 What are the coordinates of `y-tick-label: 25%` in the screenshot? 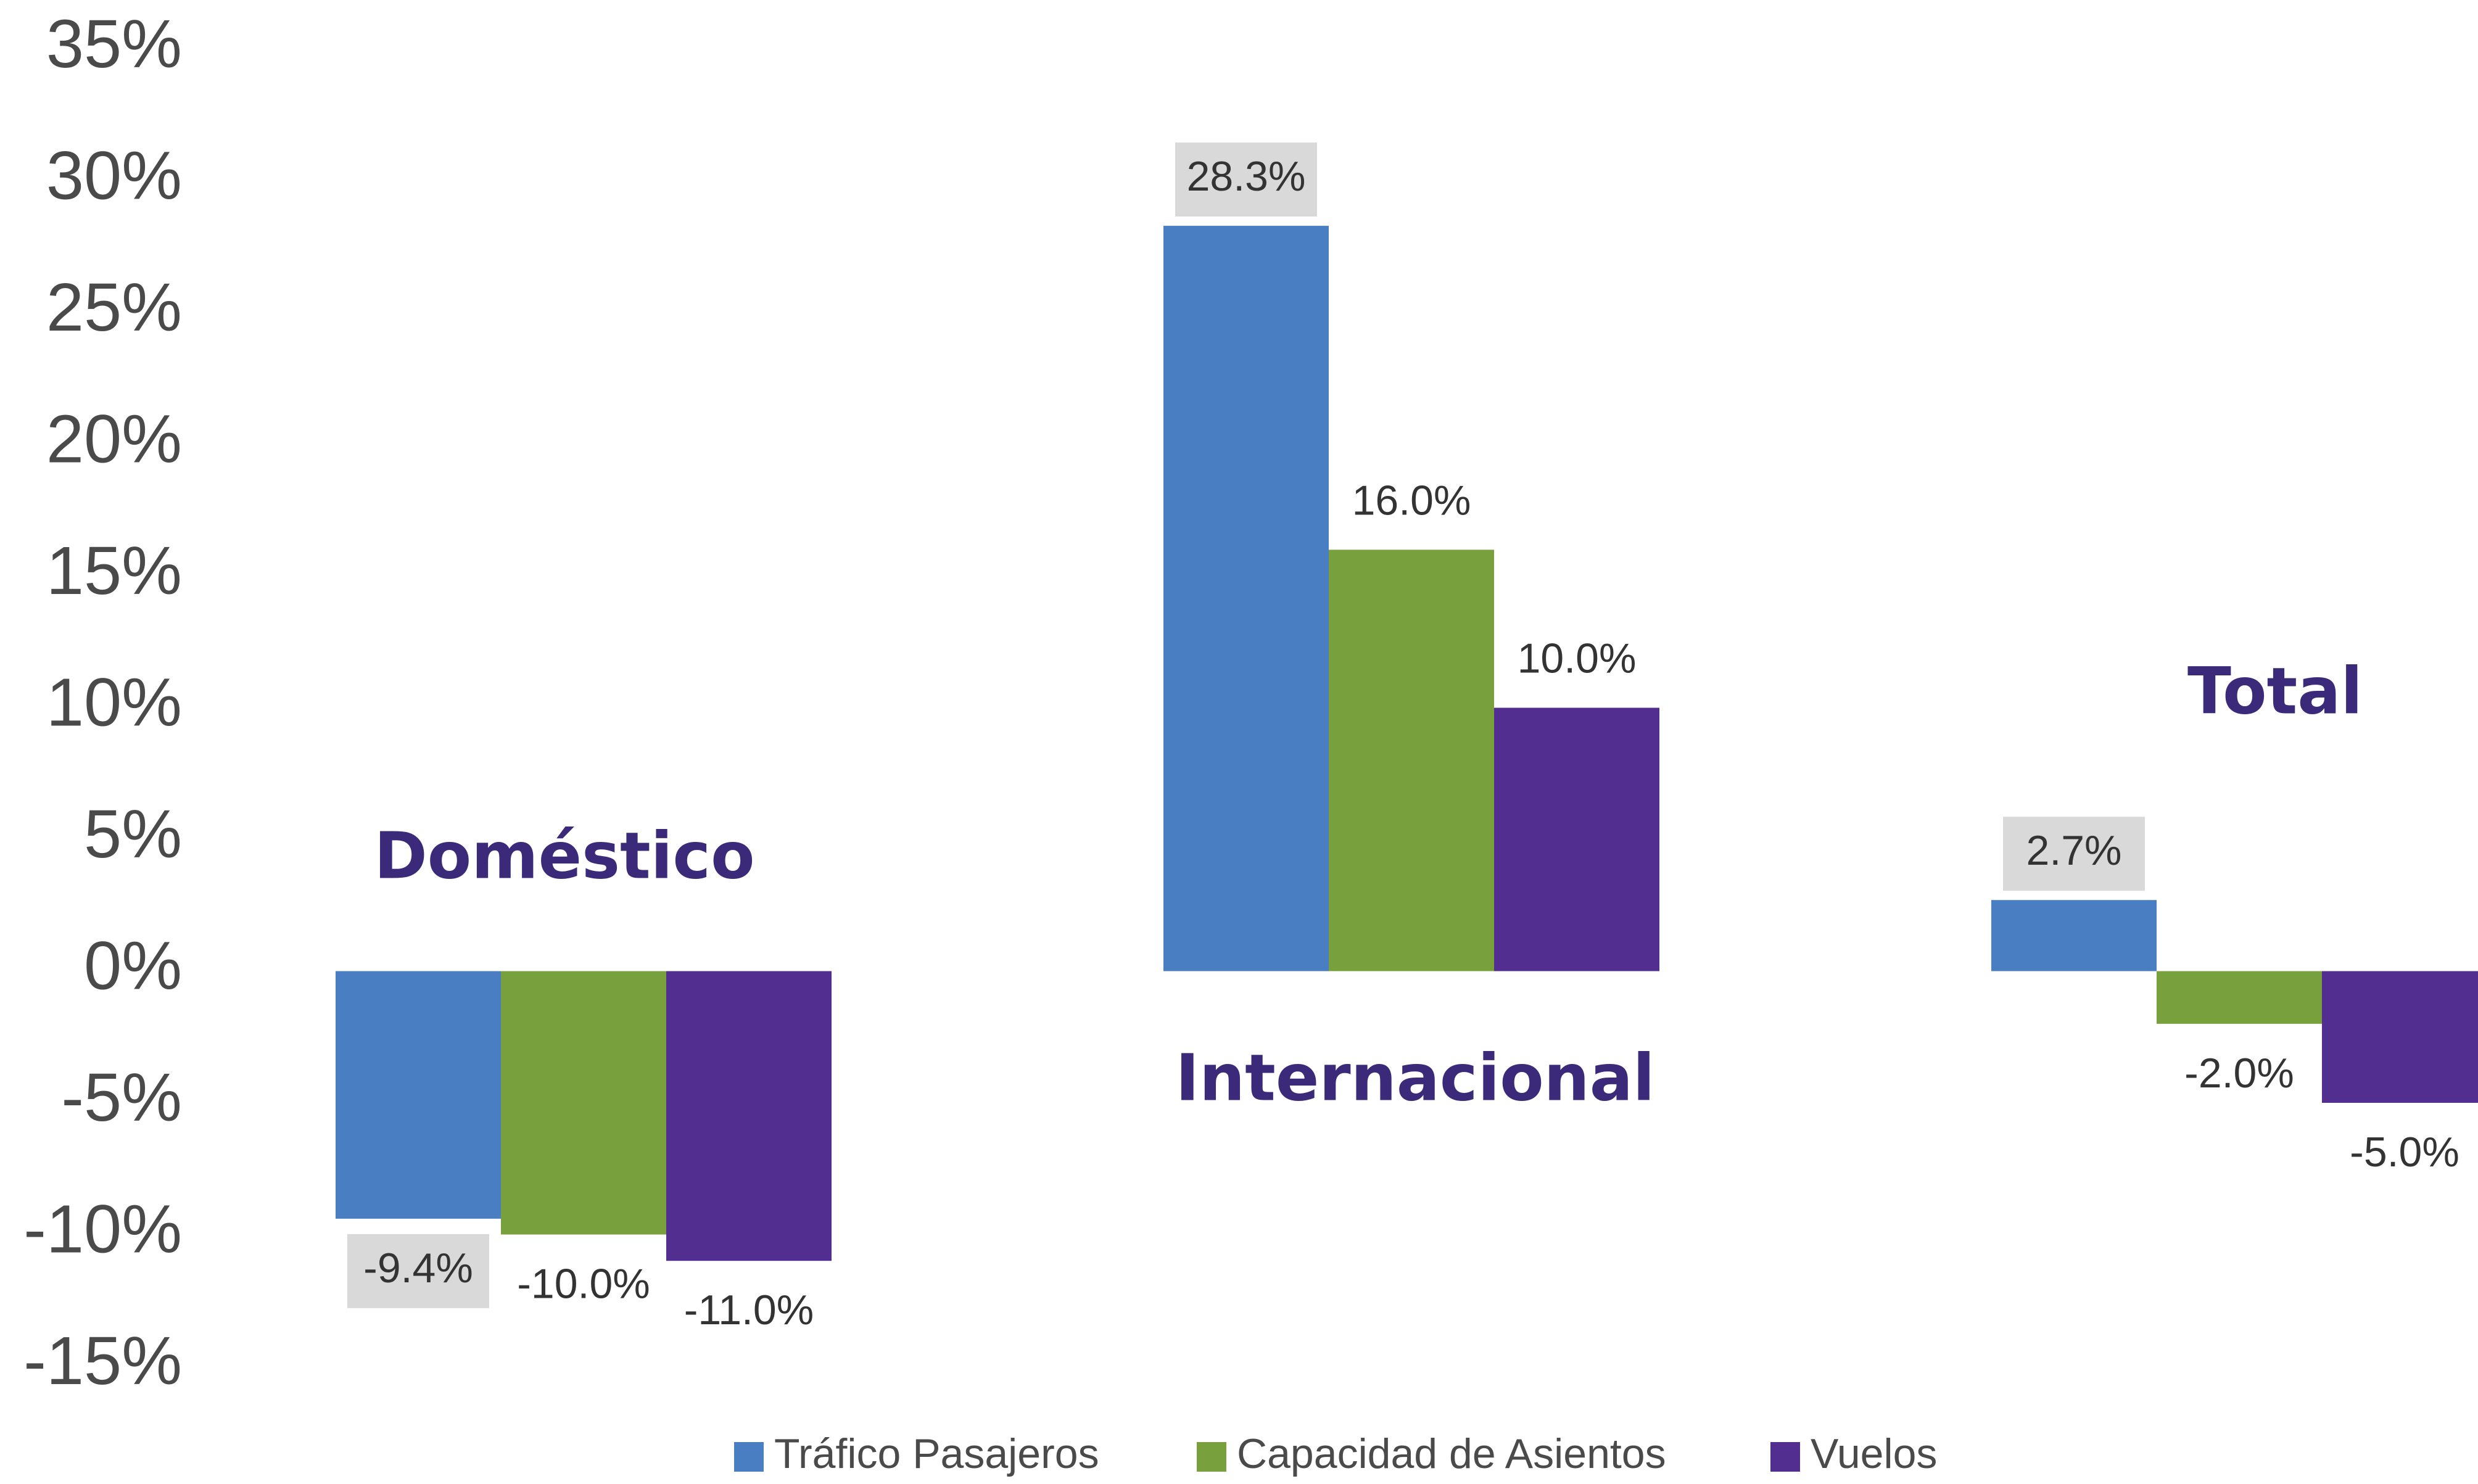 It's located at (114, 307).